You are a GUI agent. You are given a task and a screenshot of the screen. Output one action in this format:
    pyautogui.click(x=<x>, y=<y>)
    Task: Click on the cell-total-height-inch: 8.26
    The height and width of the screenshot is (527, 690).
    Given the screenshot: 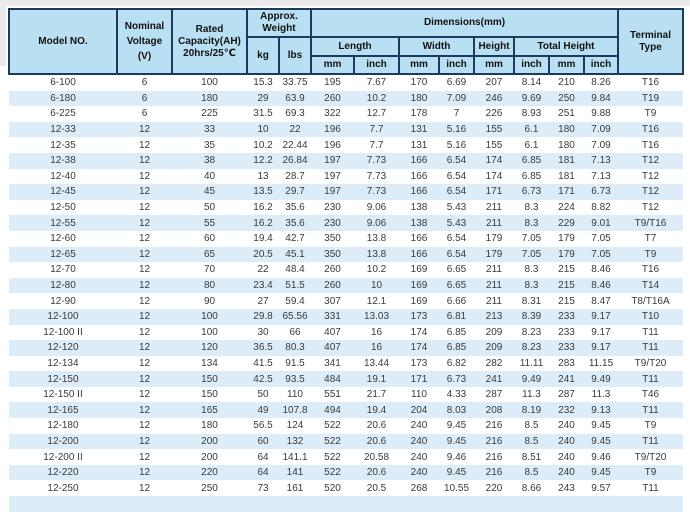 What is the action you would take?
    pyautogui.click(x=601, y=83)
    